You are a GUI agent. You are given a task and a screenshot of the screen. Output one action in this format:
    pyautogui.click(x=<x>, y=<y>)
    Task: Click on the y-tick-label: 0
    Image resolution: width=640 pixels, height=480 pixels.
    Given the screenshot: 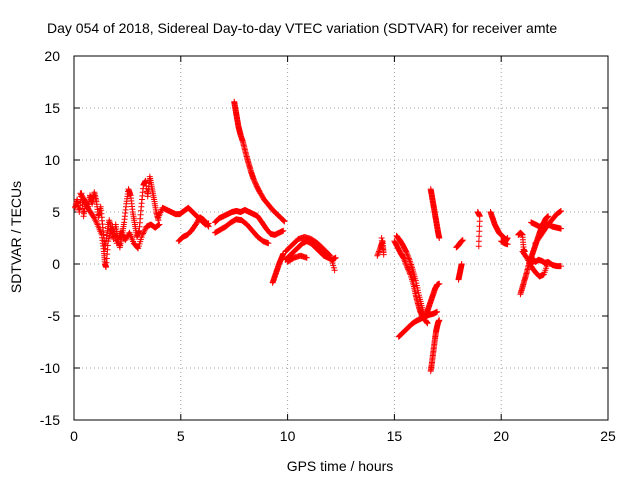 What is the action you would take?
    pyautogui.click(x=56, y=264)
    